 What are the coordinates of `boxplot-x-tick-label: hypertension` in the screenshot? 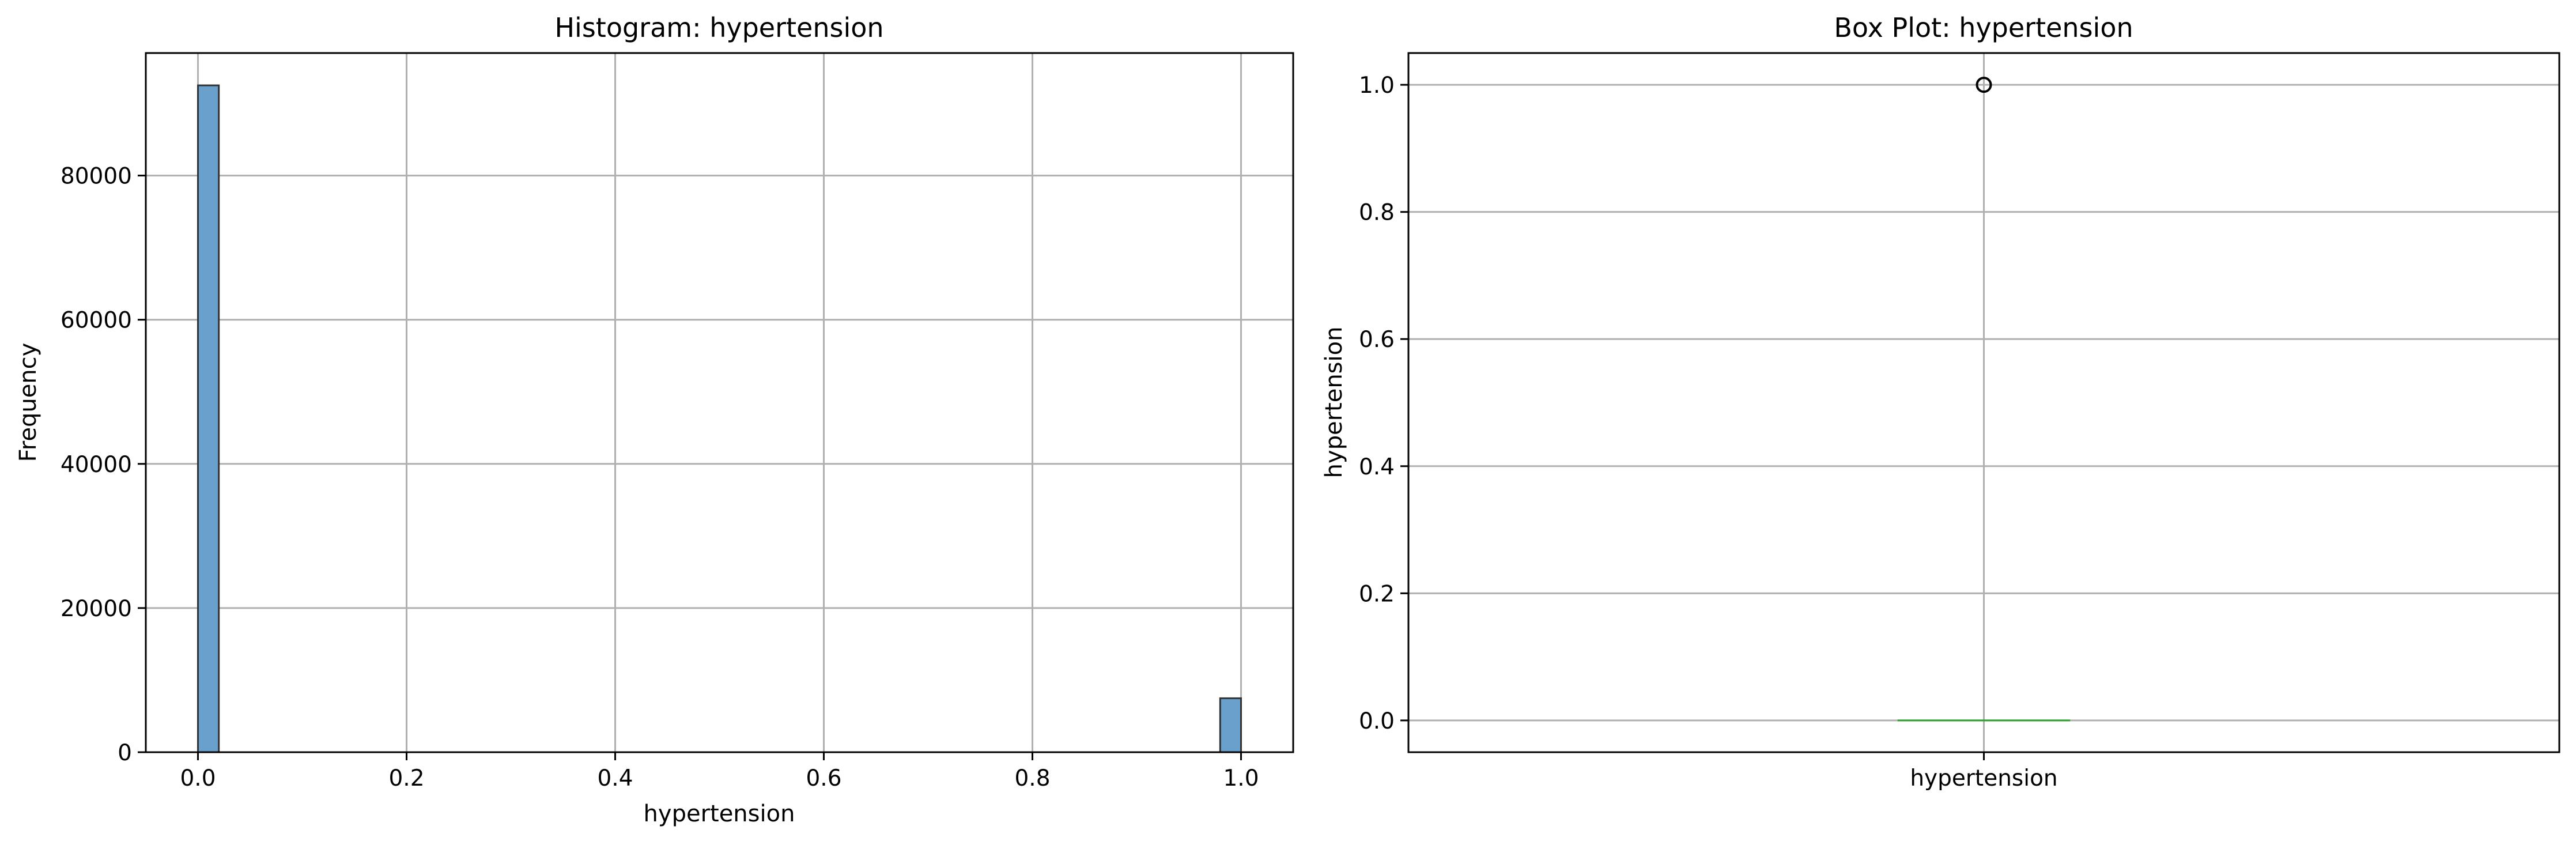 It's located at (1984, 778).